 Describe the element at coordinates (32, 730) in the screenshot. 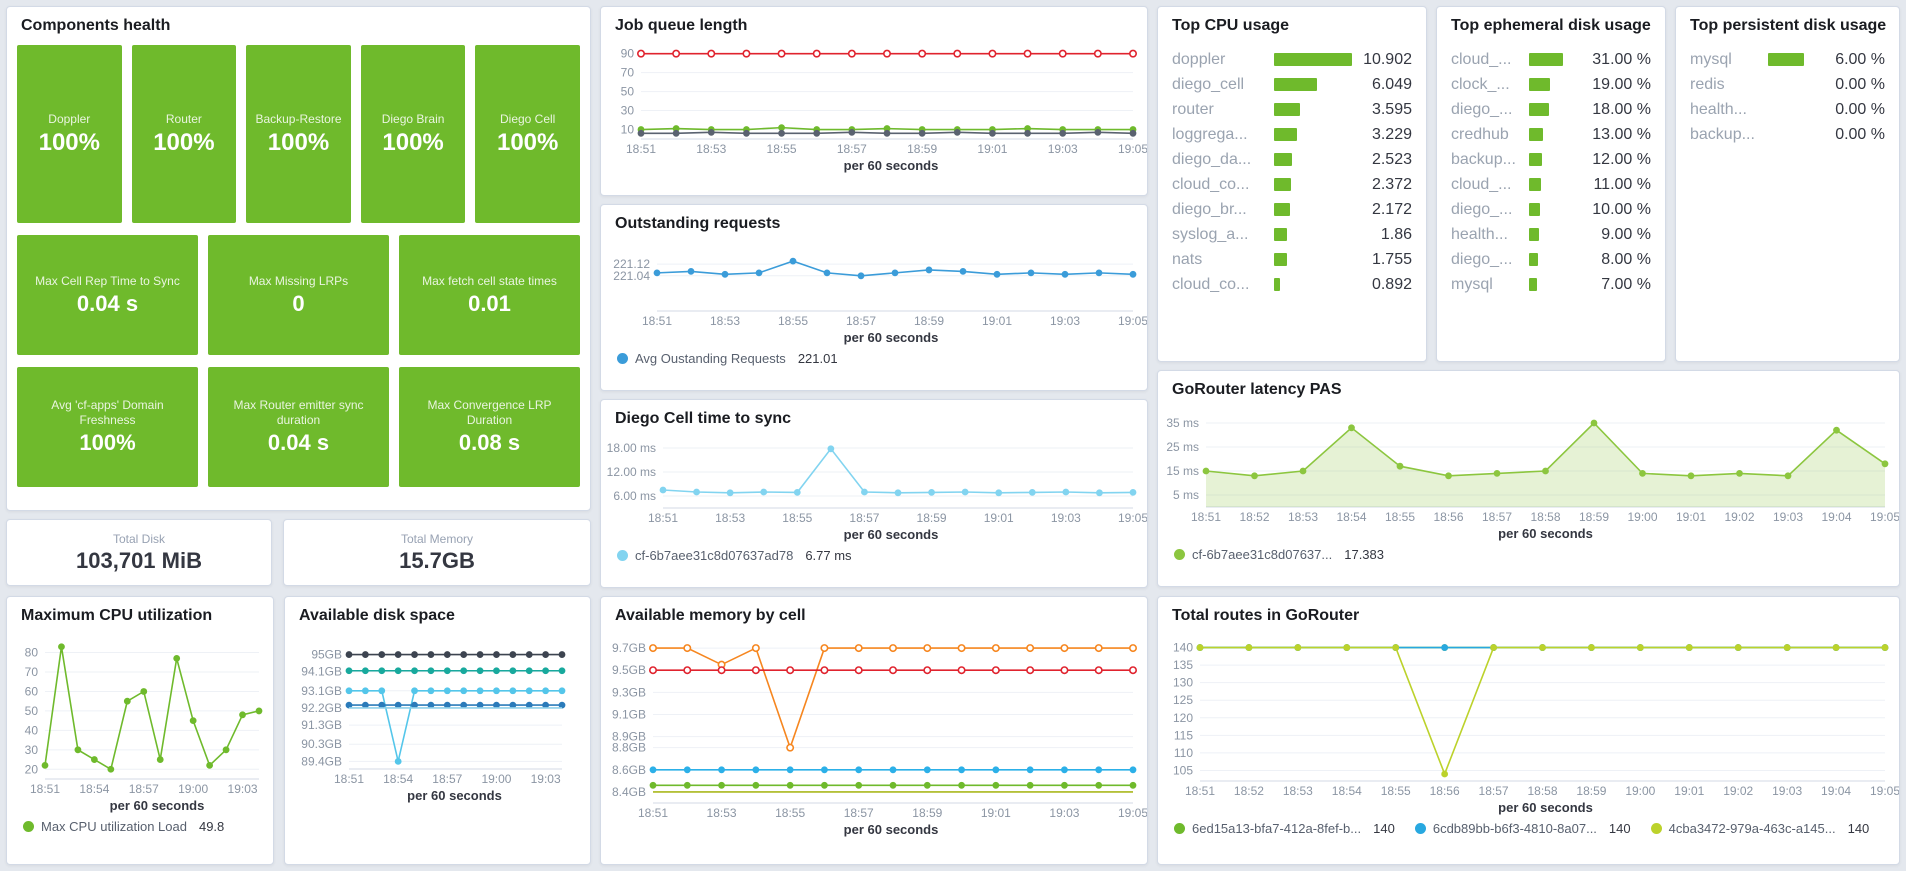

I see `svg-text: 40` at that location.